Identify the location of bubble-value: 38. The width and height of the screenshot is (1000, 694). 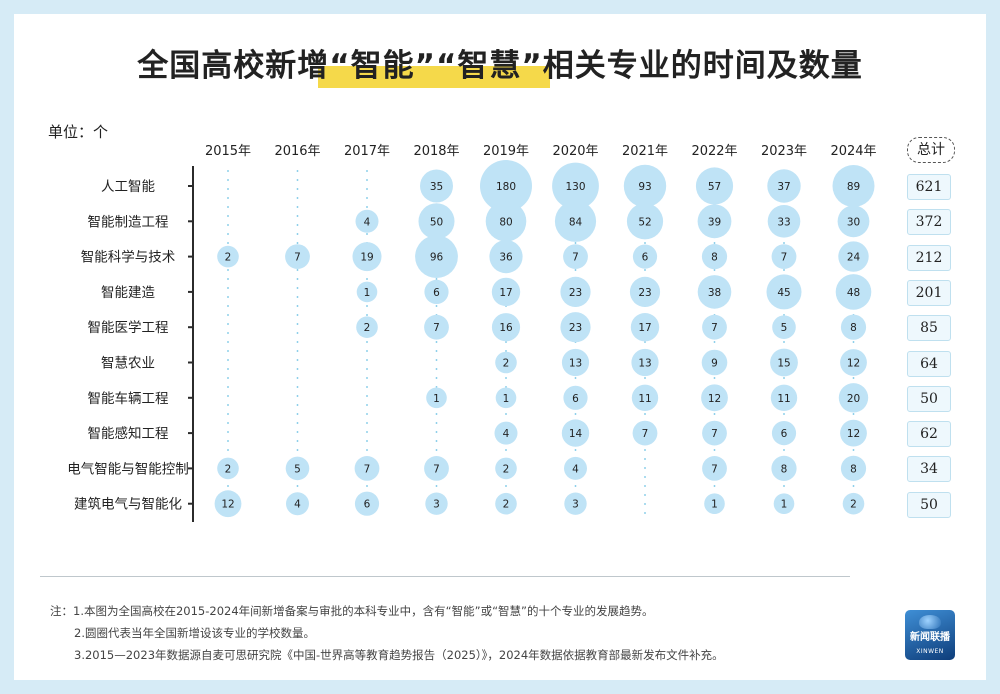
(714, 293).